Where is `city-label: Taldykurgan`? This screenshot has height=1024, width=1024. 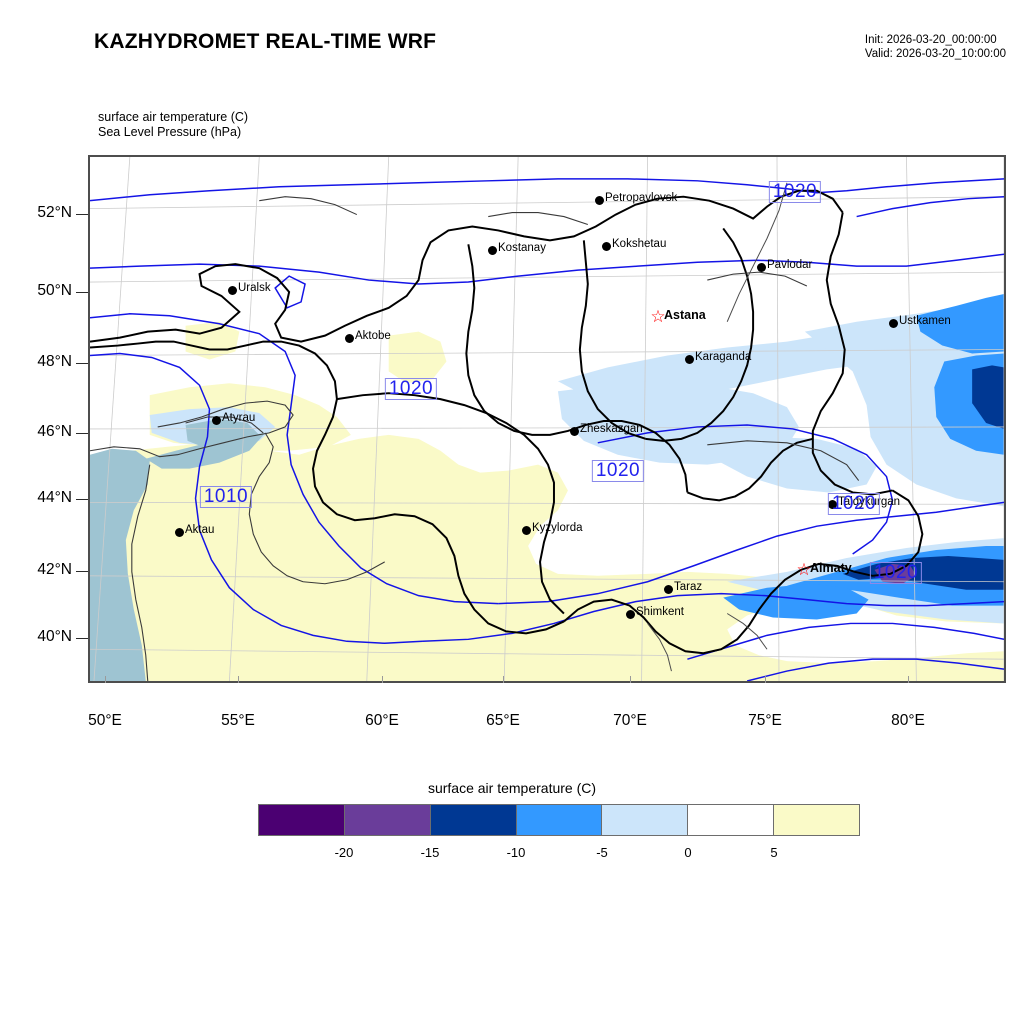
city-label: Taldykurgan is located at coordinates (869, 502).